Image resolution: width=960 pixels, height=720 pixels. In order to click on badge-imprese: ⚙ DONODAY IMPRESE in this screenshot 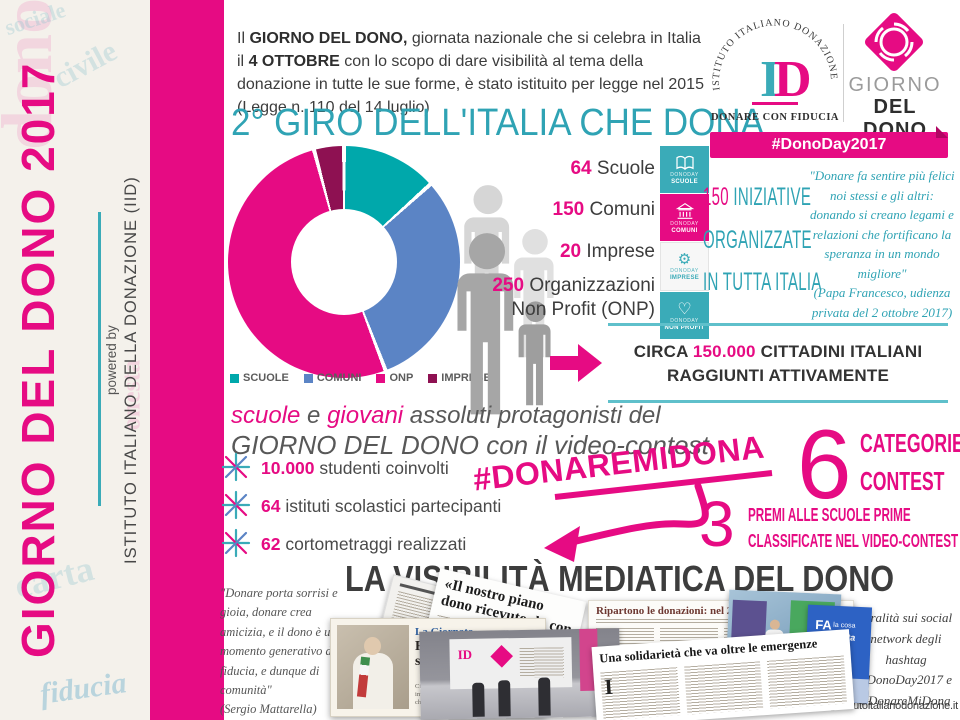, I will do `click(684, 266)`.